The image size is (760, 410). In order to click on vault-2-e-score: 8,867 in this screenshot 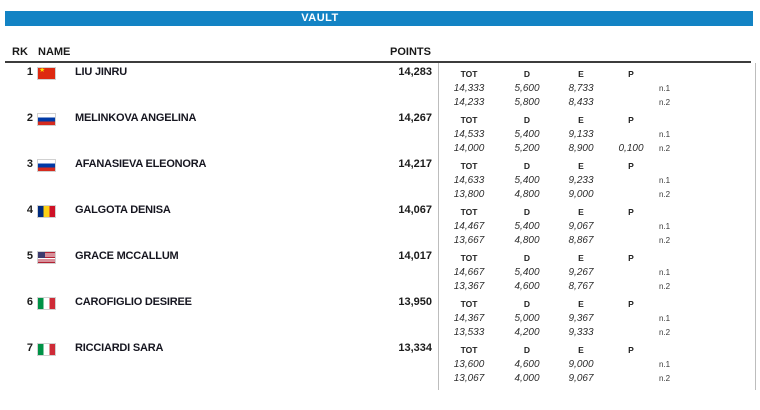, I will do `click(581, 240)`.